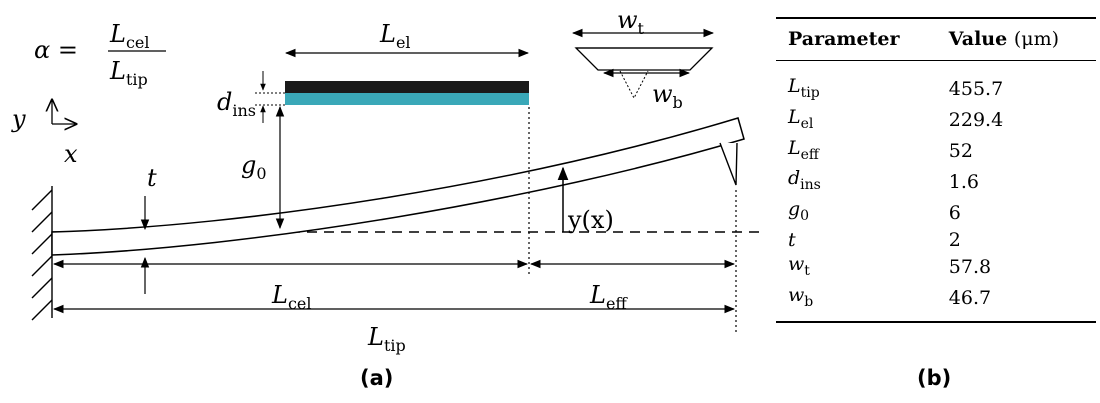 The width and height of the screenshot is (1100, 403). Describe the element at coordinates (152, 178) in the screenshot. I see `t-label: t` at that location.